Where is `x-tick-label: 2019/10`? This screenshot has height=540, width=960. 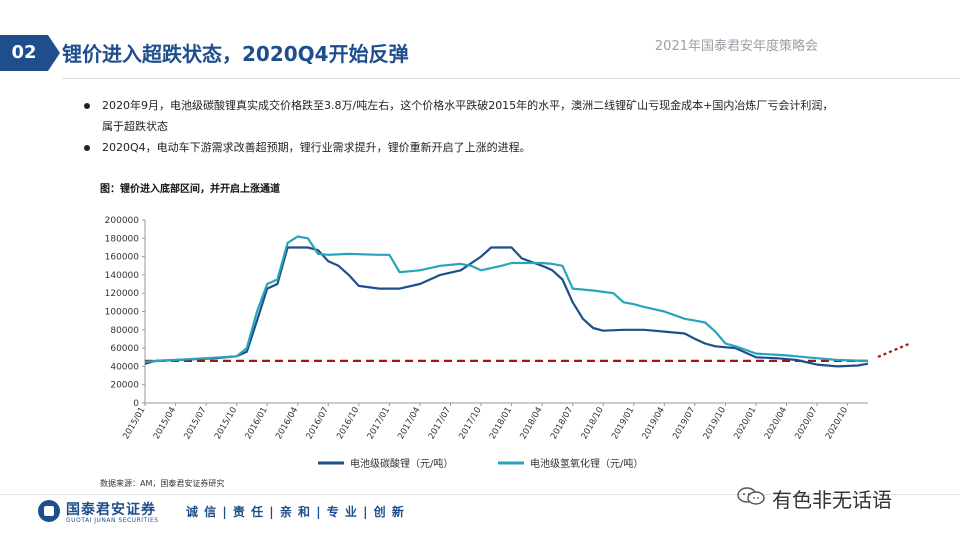
x-tick-label: 2019/10 is located at coordinates (715, 424).